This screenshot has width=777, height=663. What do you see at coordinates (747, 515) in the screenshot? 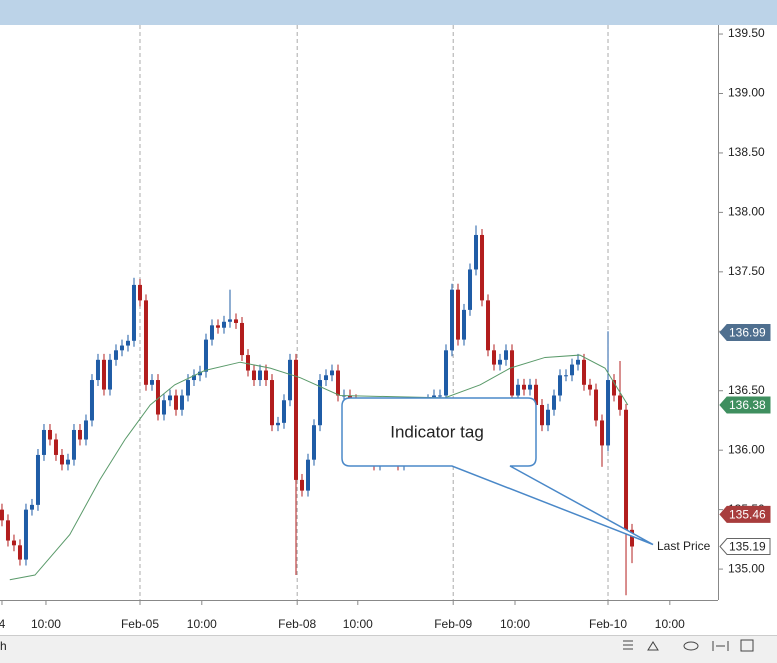
I see `price-tag-label: 135.46` at bounding box center [747, 515].